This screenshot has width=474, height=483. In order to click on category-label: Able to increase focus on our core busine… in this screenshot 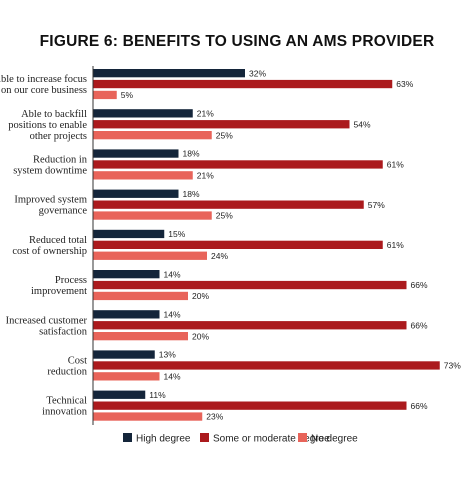, I will do `click(43, 85)`.